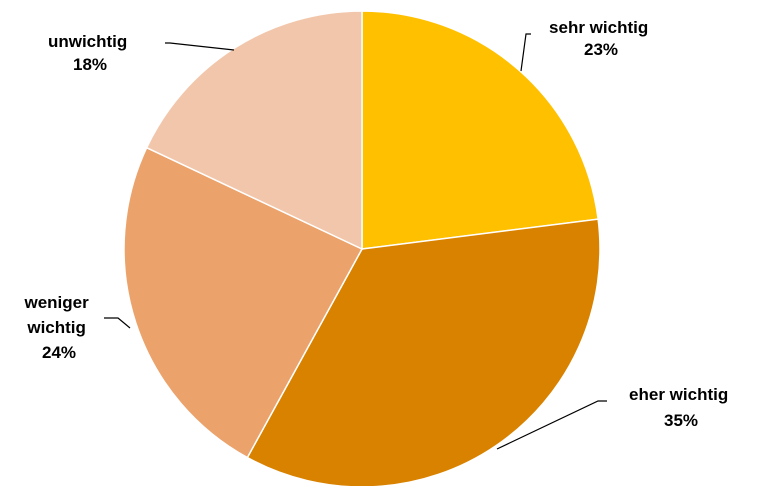 The height and width of the screenshot is (486, 757). Describe the element at coordinates (90, 64) in the screenshot. I see `label-unwichtig-value: 18%` at that location.